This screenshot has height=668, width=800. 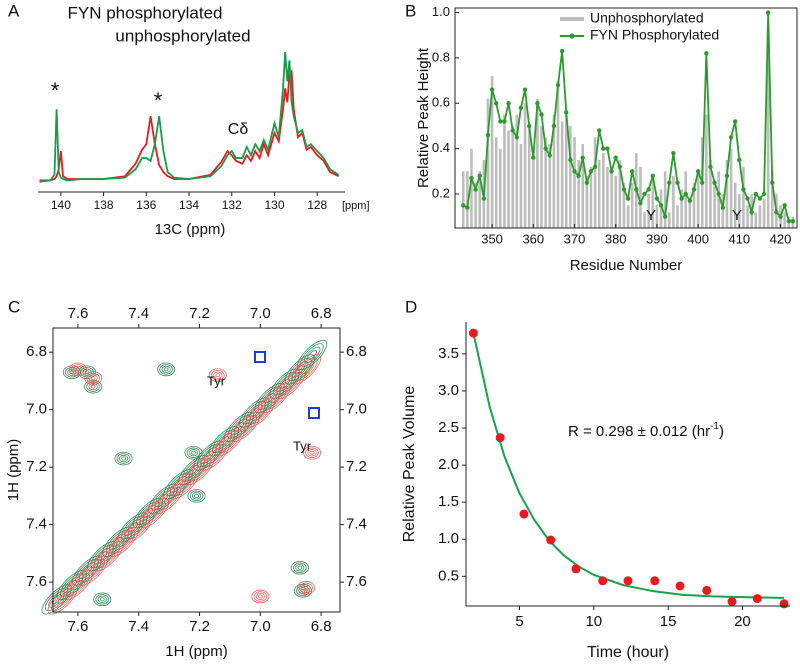 I want to click on x-tick-label: 7.0, so click(x=260, y=313).